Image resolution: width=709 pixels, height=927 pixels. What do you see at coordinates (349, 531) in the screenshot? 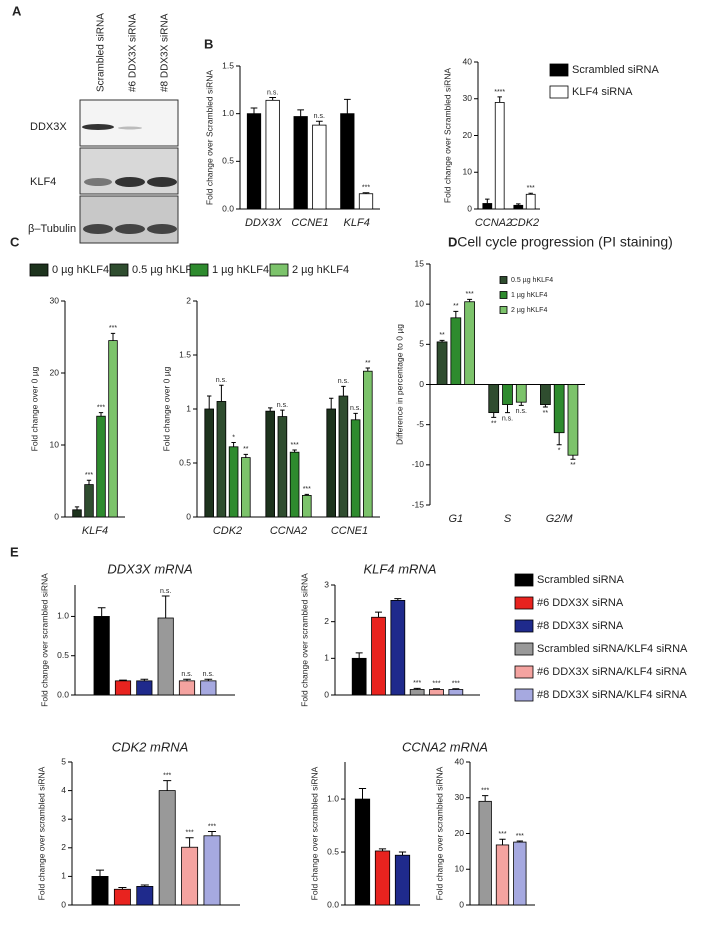
I see `x-tick-label: CCNE1` at bounding box center [349, 531].